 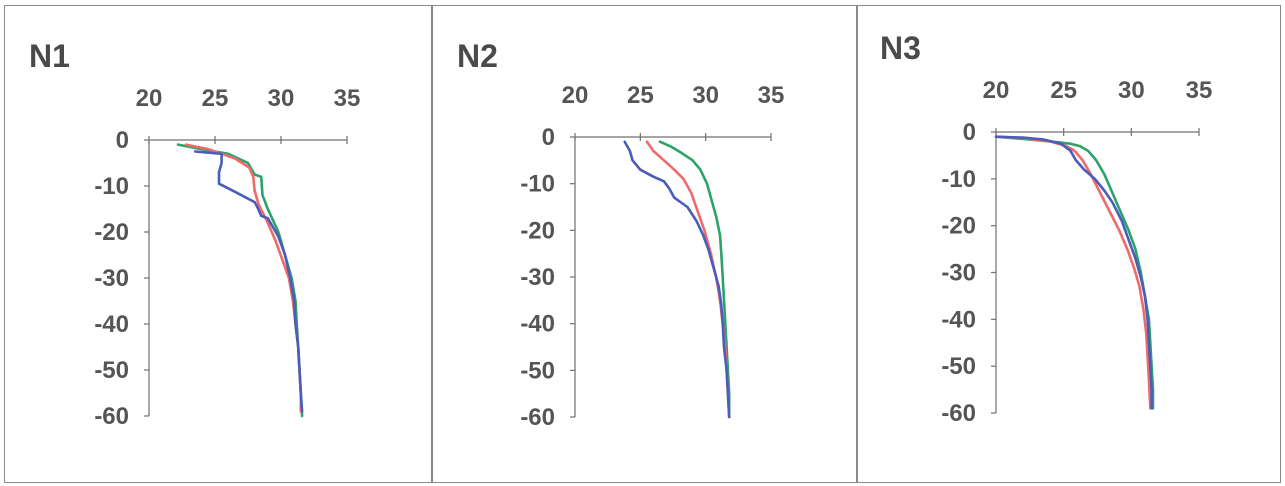 I want to click on chart-title: N3, so click(x=900, y=48).